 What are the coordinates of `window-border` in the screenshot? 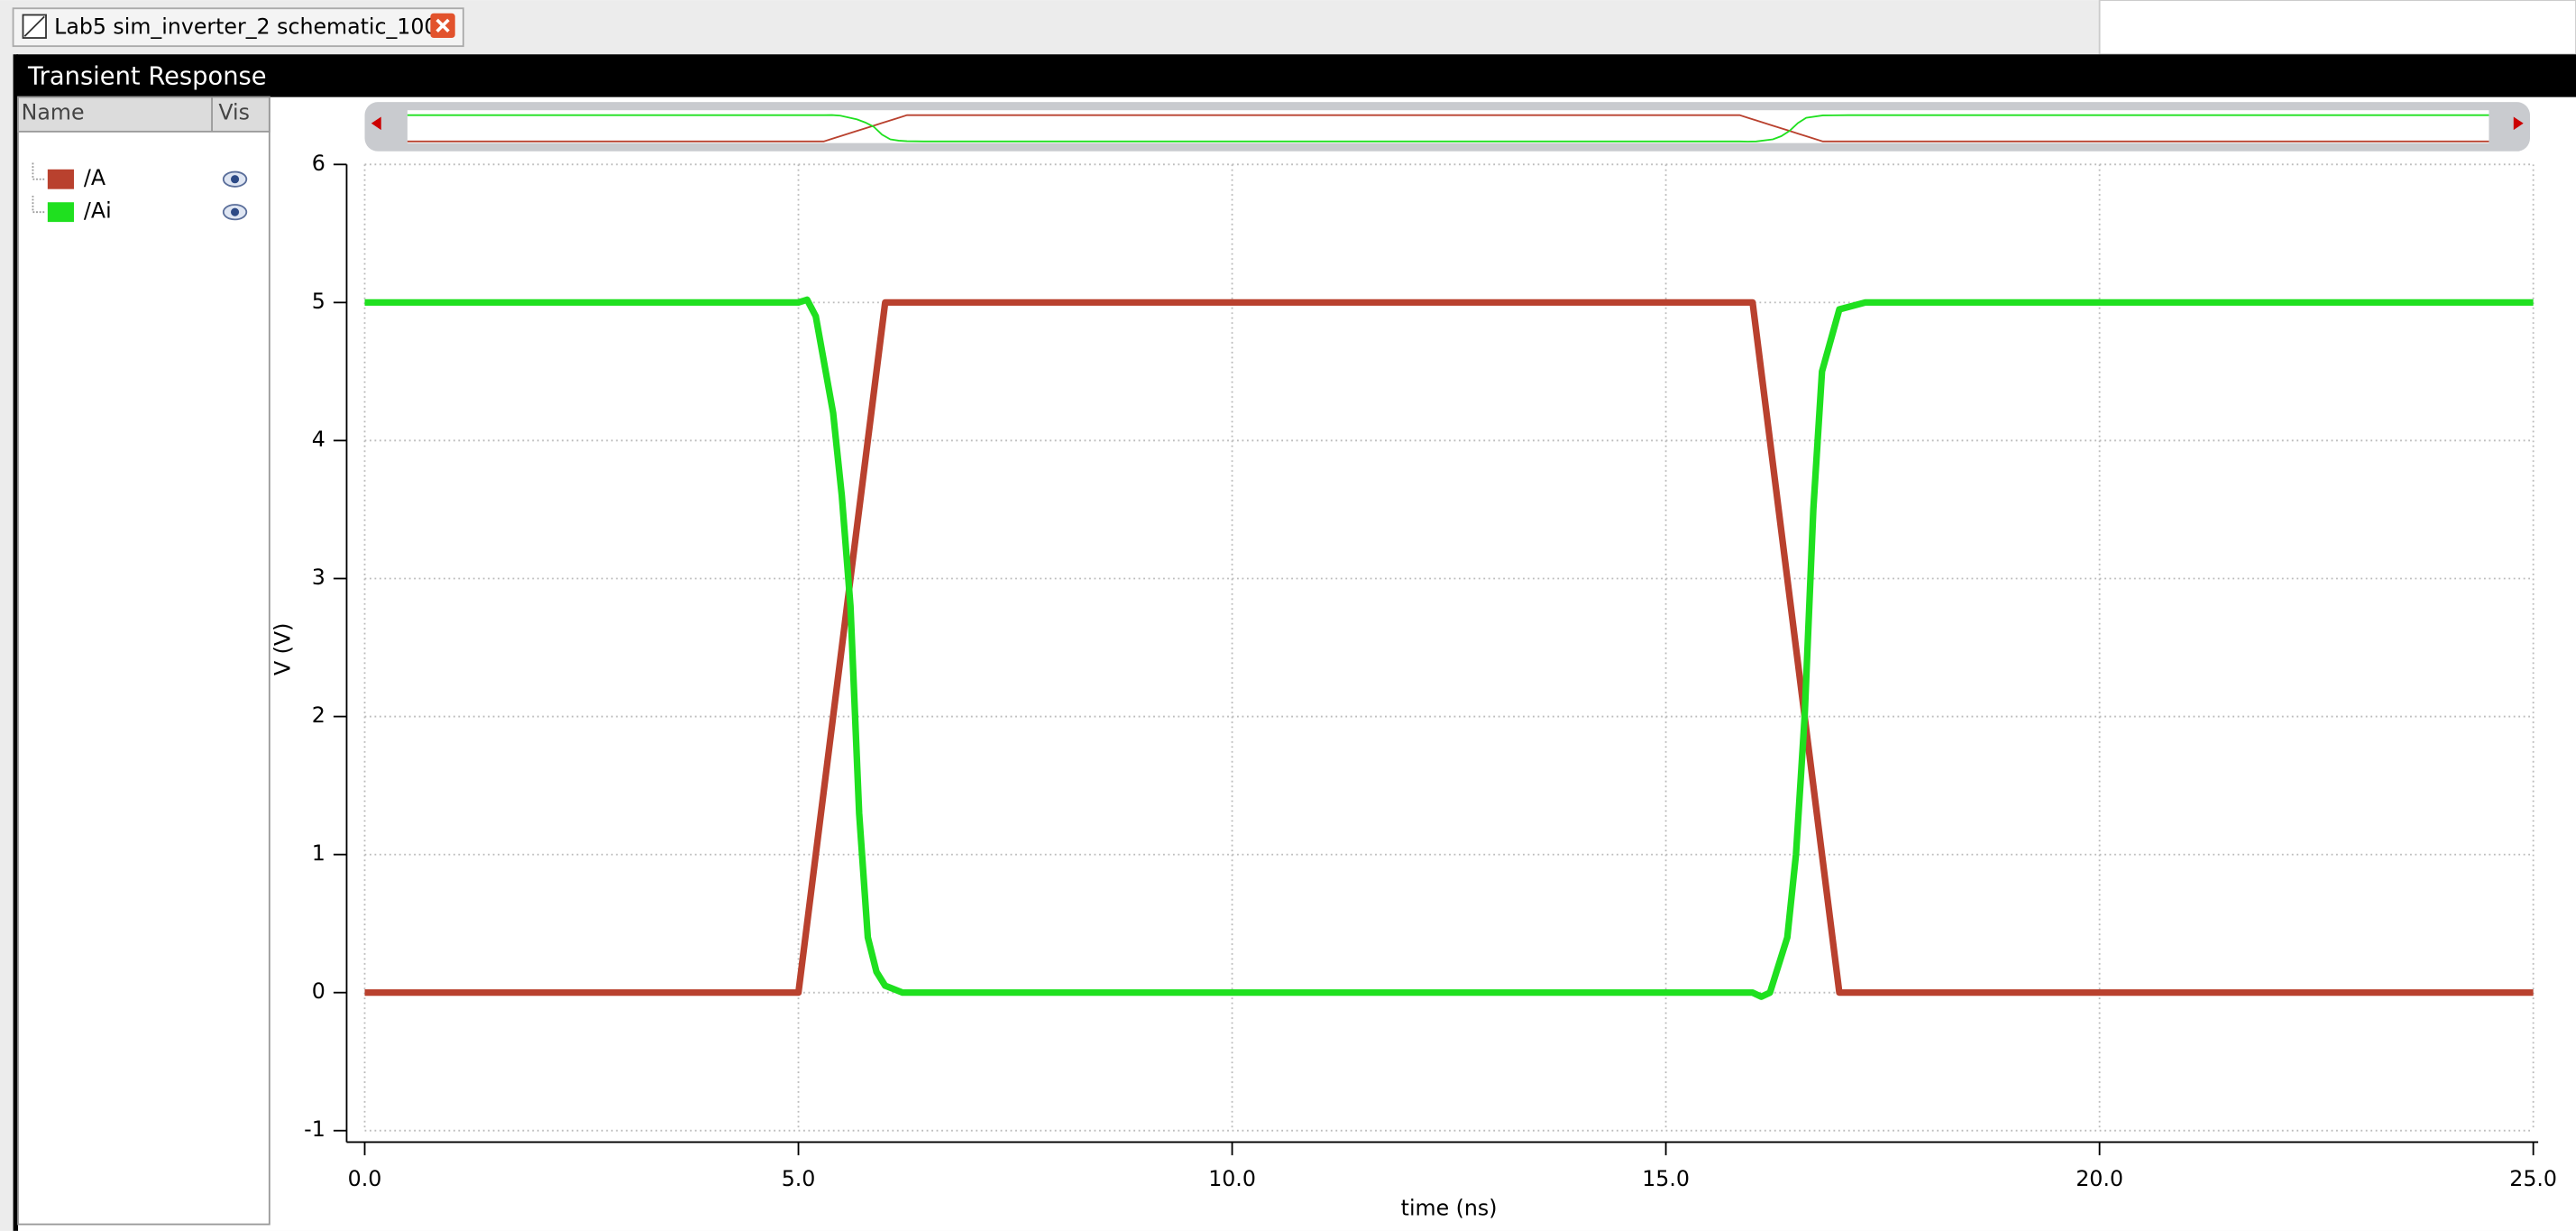 It's located at (16, 642).